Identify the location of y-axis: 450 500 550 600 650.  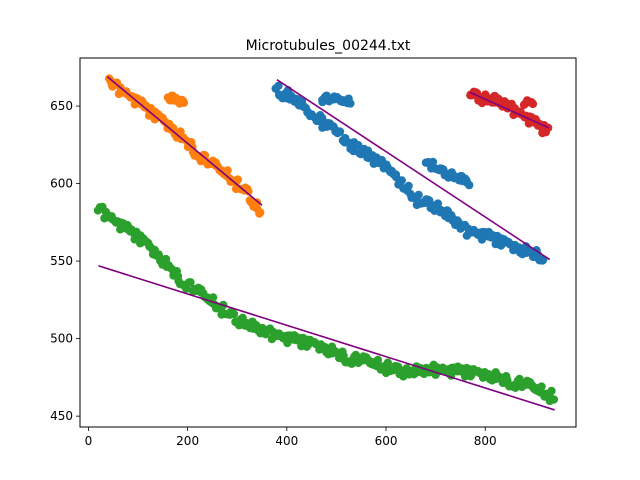
(65, 261).